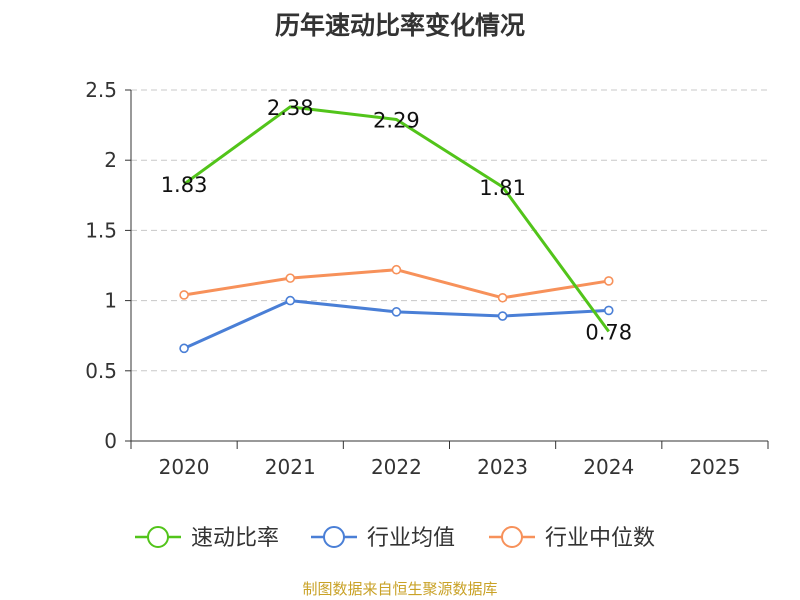  I want to click on data-label: 0.78, so click(608, 332).